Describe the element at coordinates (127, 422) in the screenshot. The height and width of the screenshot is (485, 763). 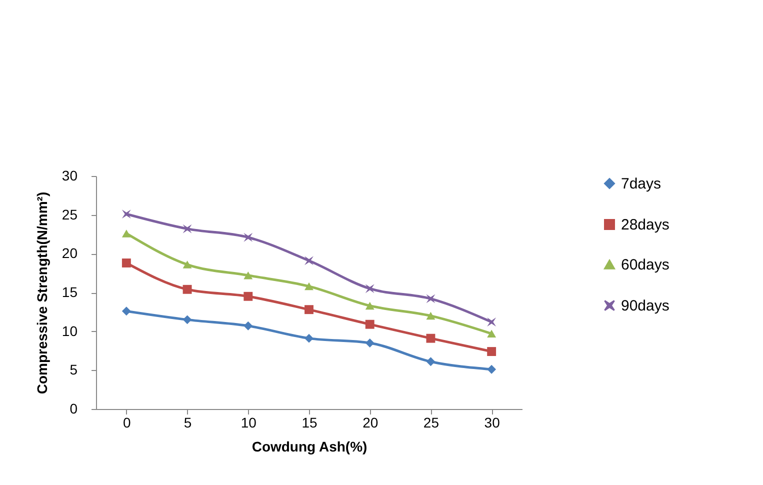
I see `x-tick-label: 0` at that location.